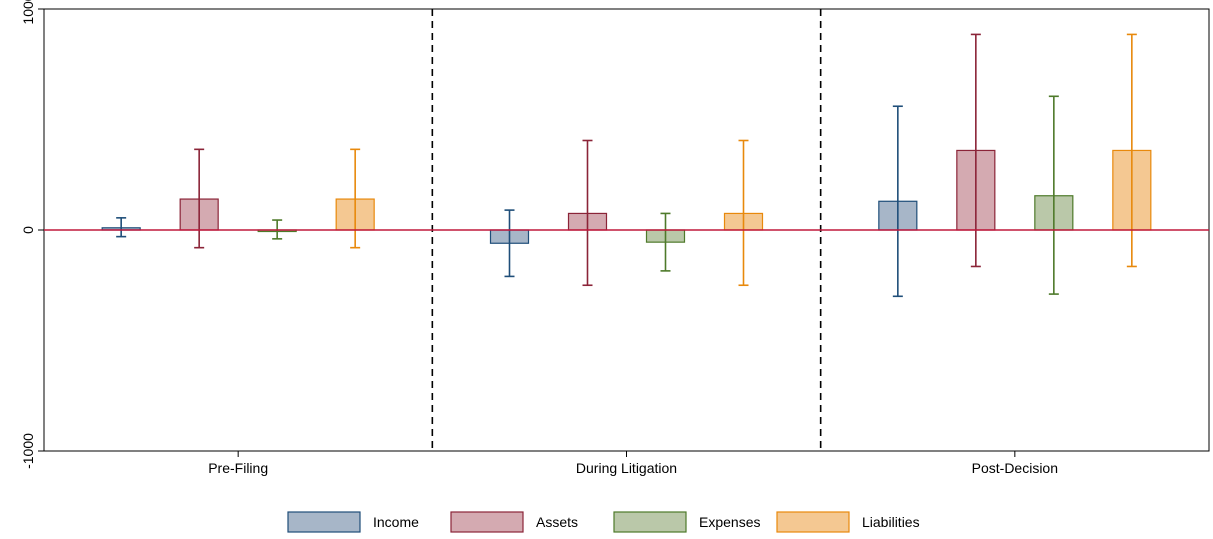 The height and width of the screenshot is (539, 1213). Describe the element at coordinates (238, 468) in the screenshot. I see `x-tick-label: Pre-Filing` at that location.